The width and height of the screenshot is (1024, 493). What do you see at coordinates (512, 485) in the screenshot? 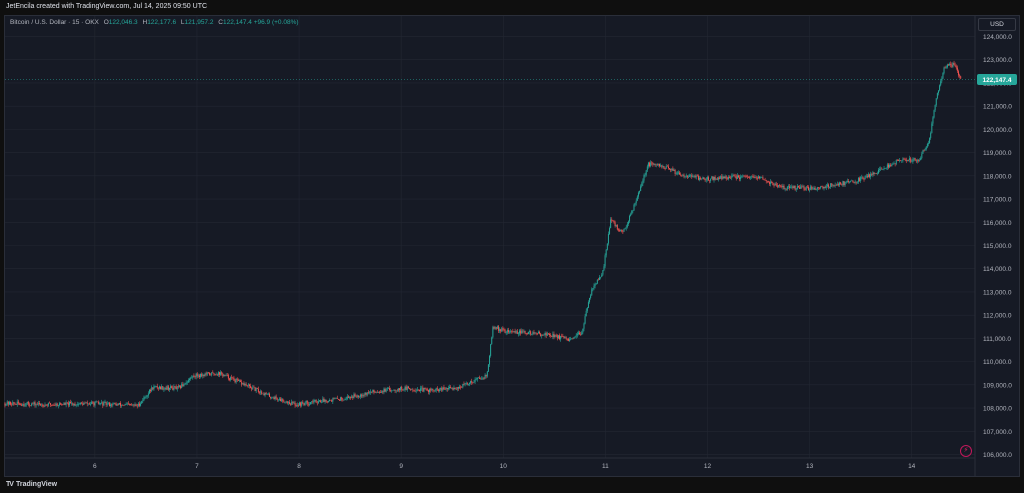
I see `footer: TV TradingView` at bounding box center [512, 485].